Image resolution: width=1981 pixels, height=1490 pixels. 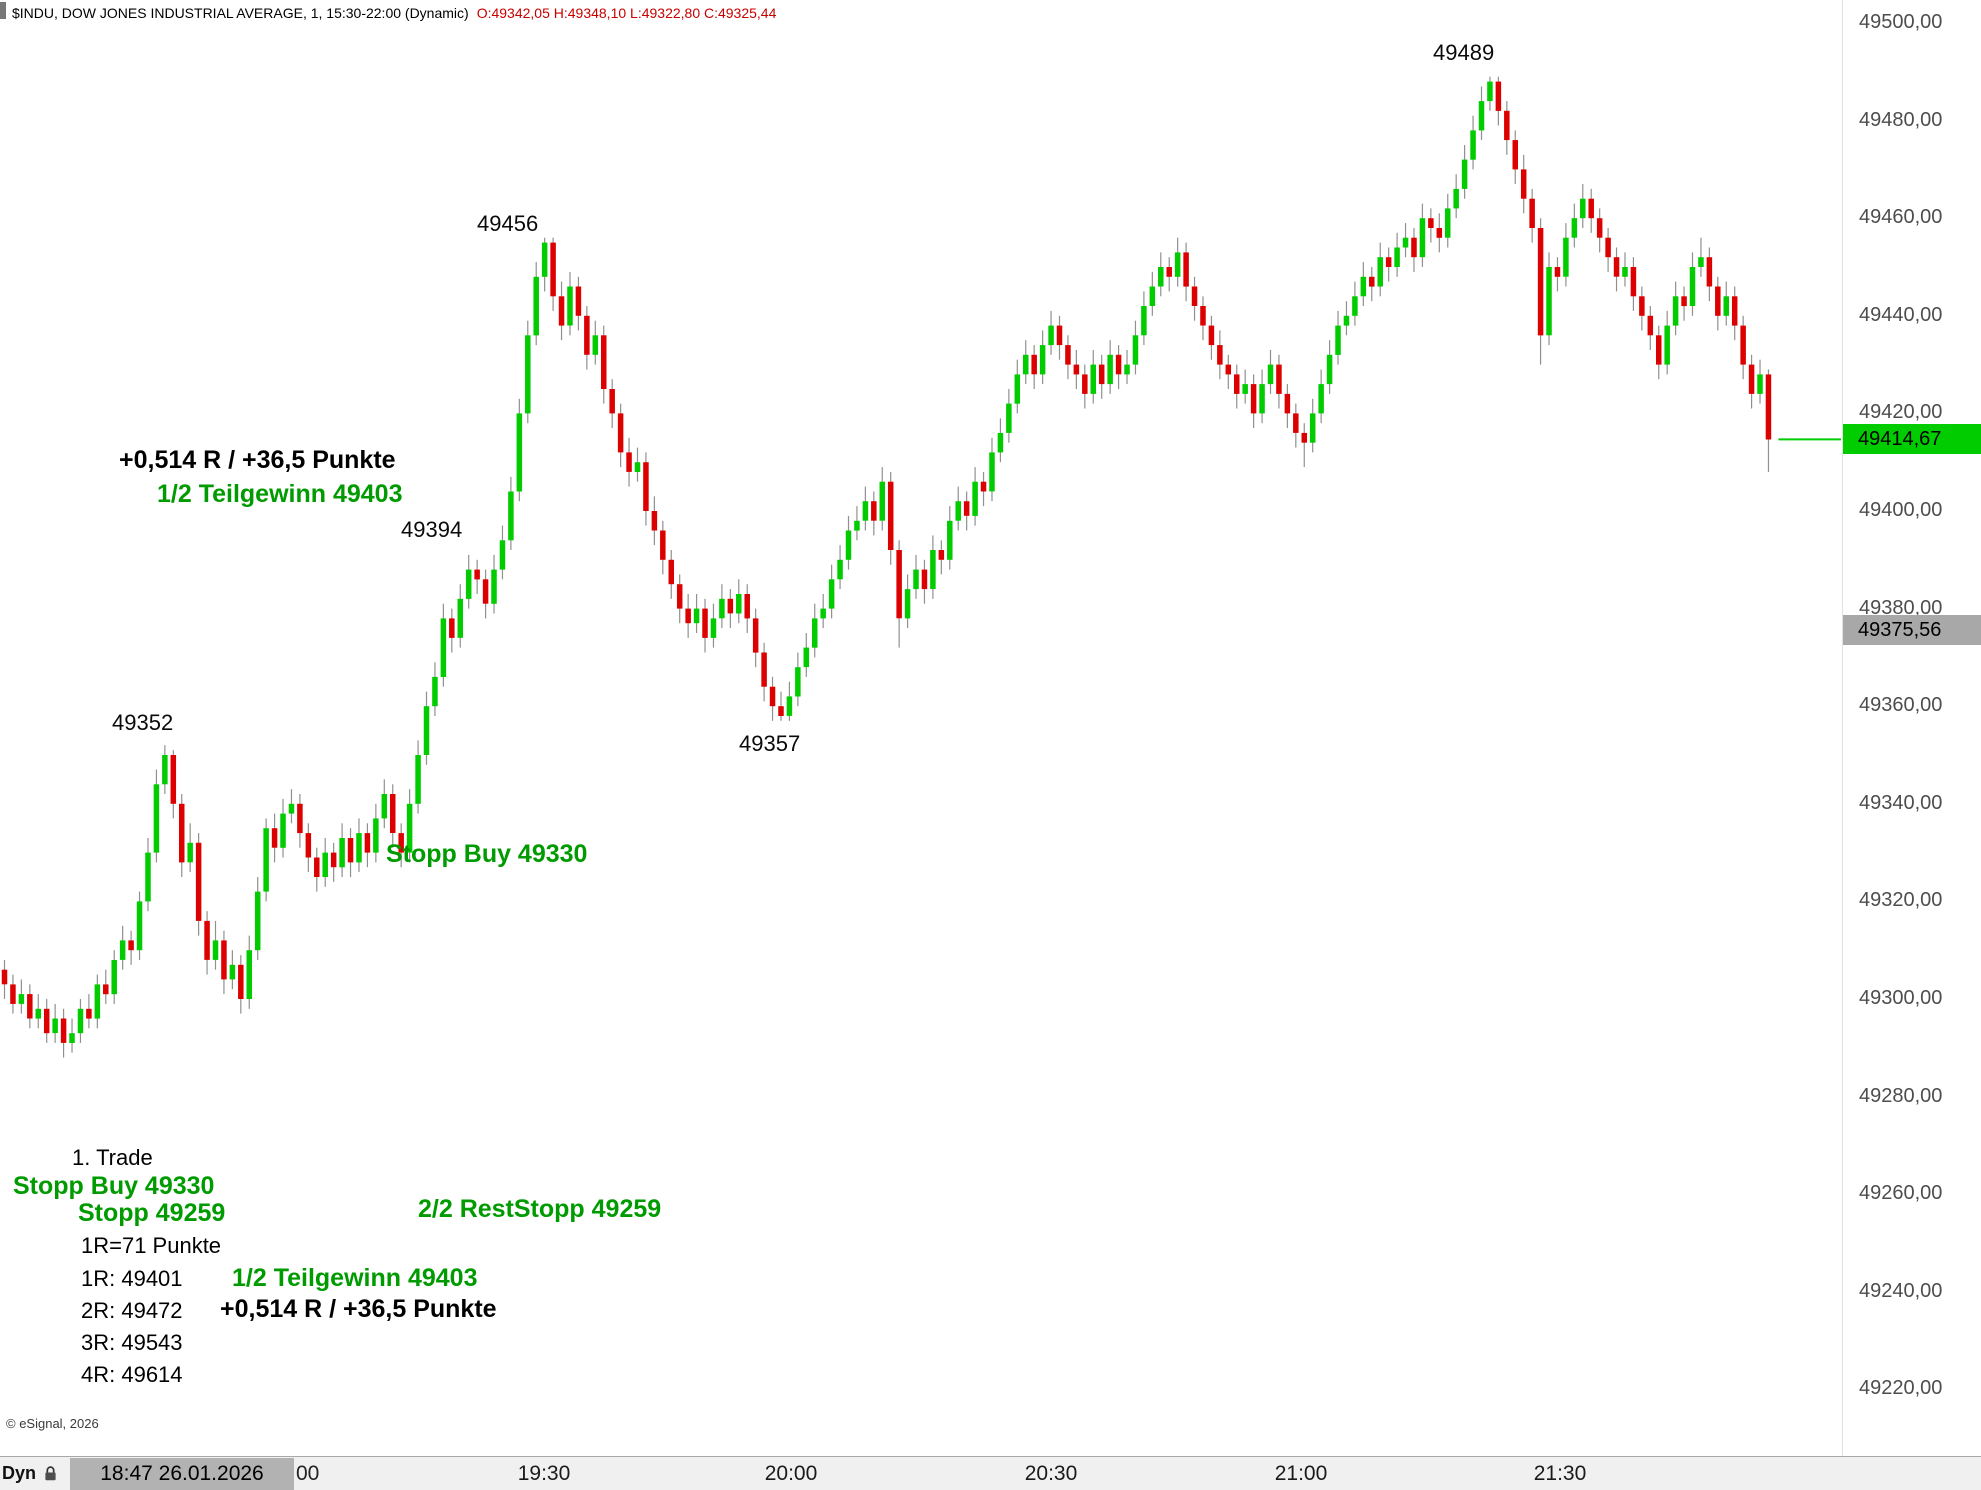 What do you see at coordinates (143, 722) in the screenshot?
I see `swing-label-49352: 49352` at bounding box center [143, 722].